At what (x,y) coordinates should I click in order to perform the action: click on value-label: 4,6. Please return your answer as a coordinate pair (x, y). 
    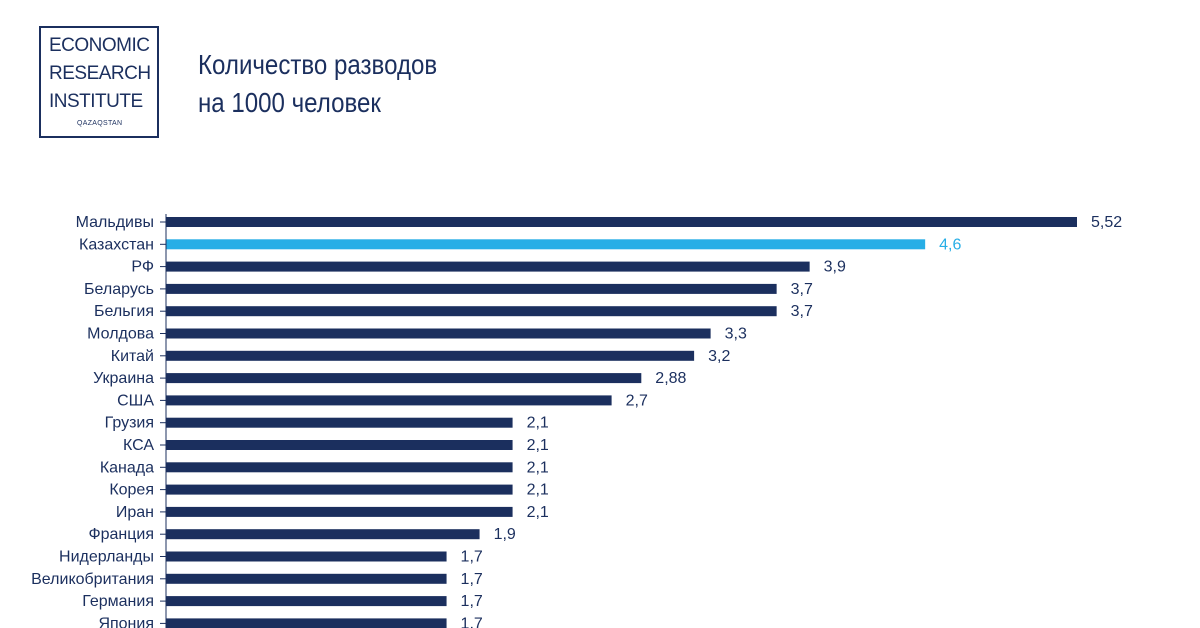
    Looking at the image, I should click on (950, 244).